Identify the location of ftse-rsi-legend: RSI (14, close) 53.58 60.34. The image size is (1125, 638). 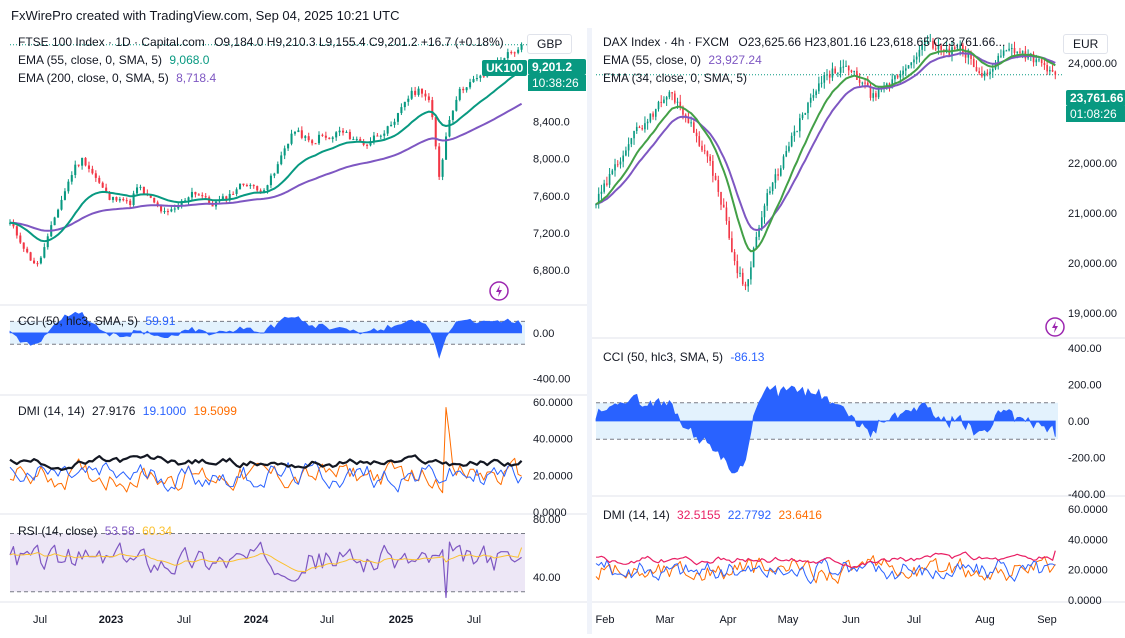
(95, 531).